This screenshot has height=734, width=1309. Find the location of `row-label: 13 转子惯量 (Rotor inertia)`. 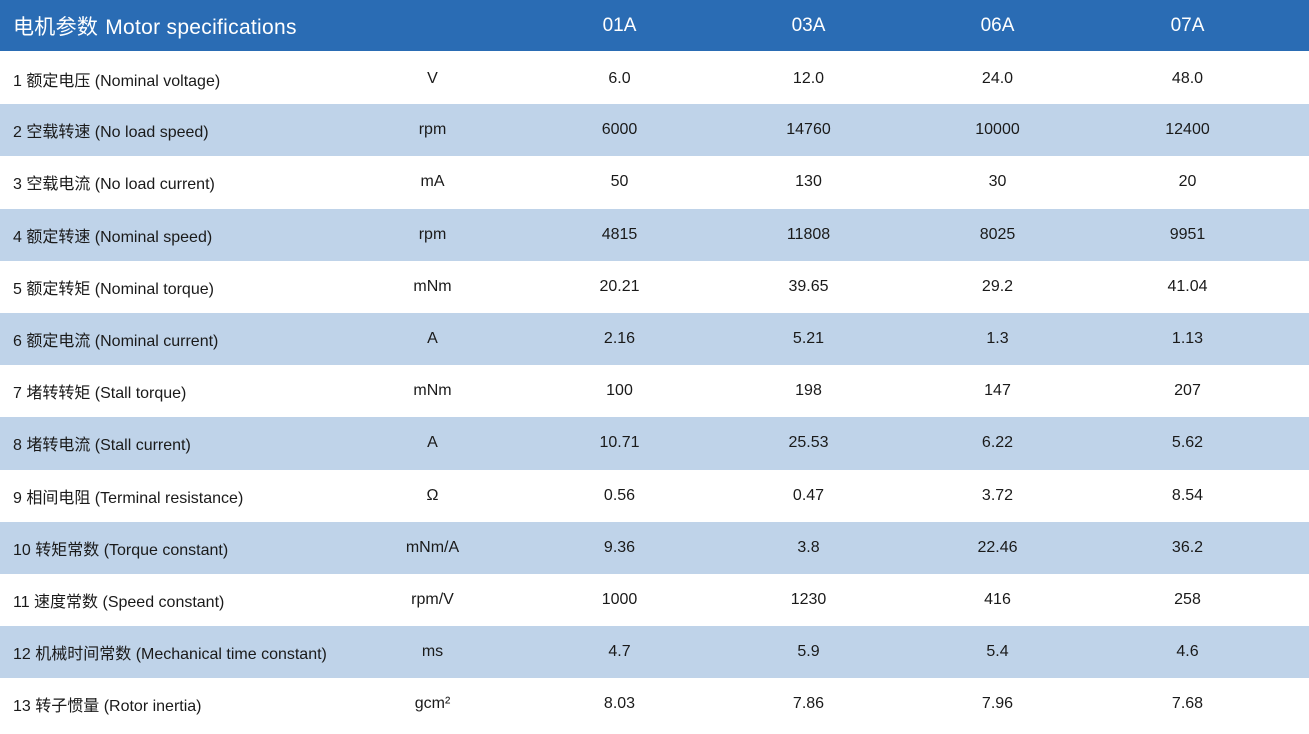

row-label: 13 转子惯量 (Rotor inertia) is located at coordinates (170, 704).